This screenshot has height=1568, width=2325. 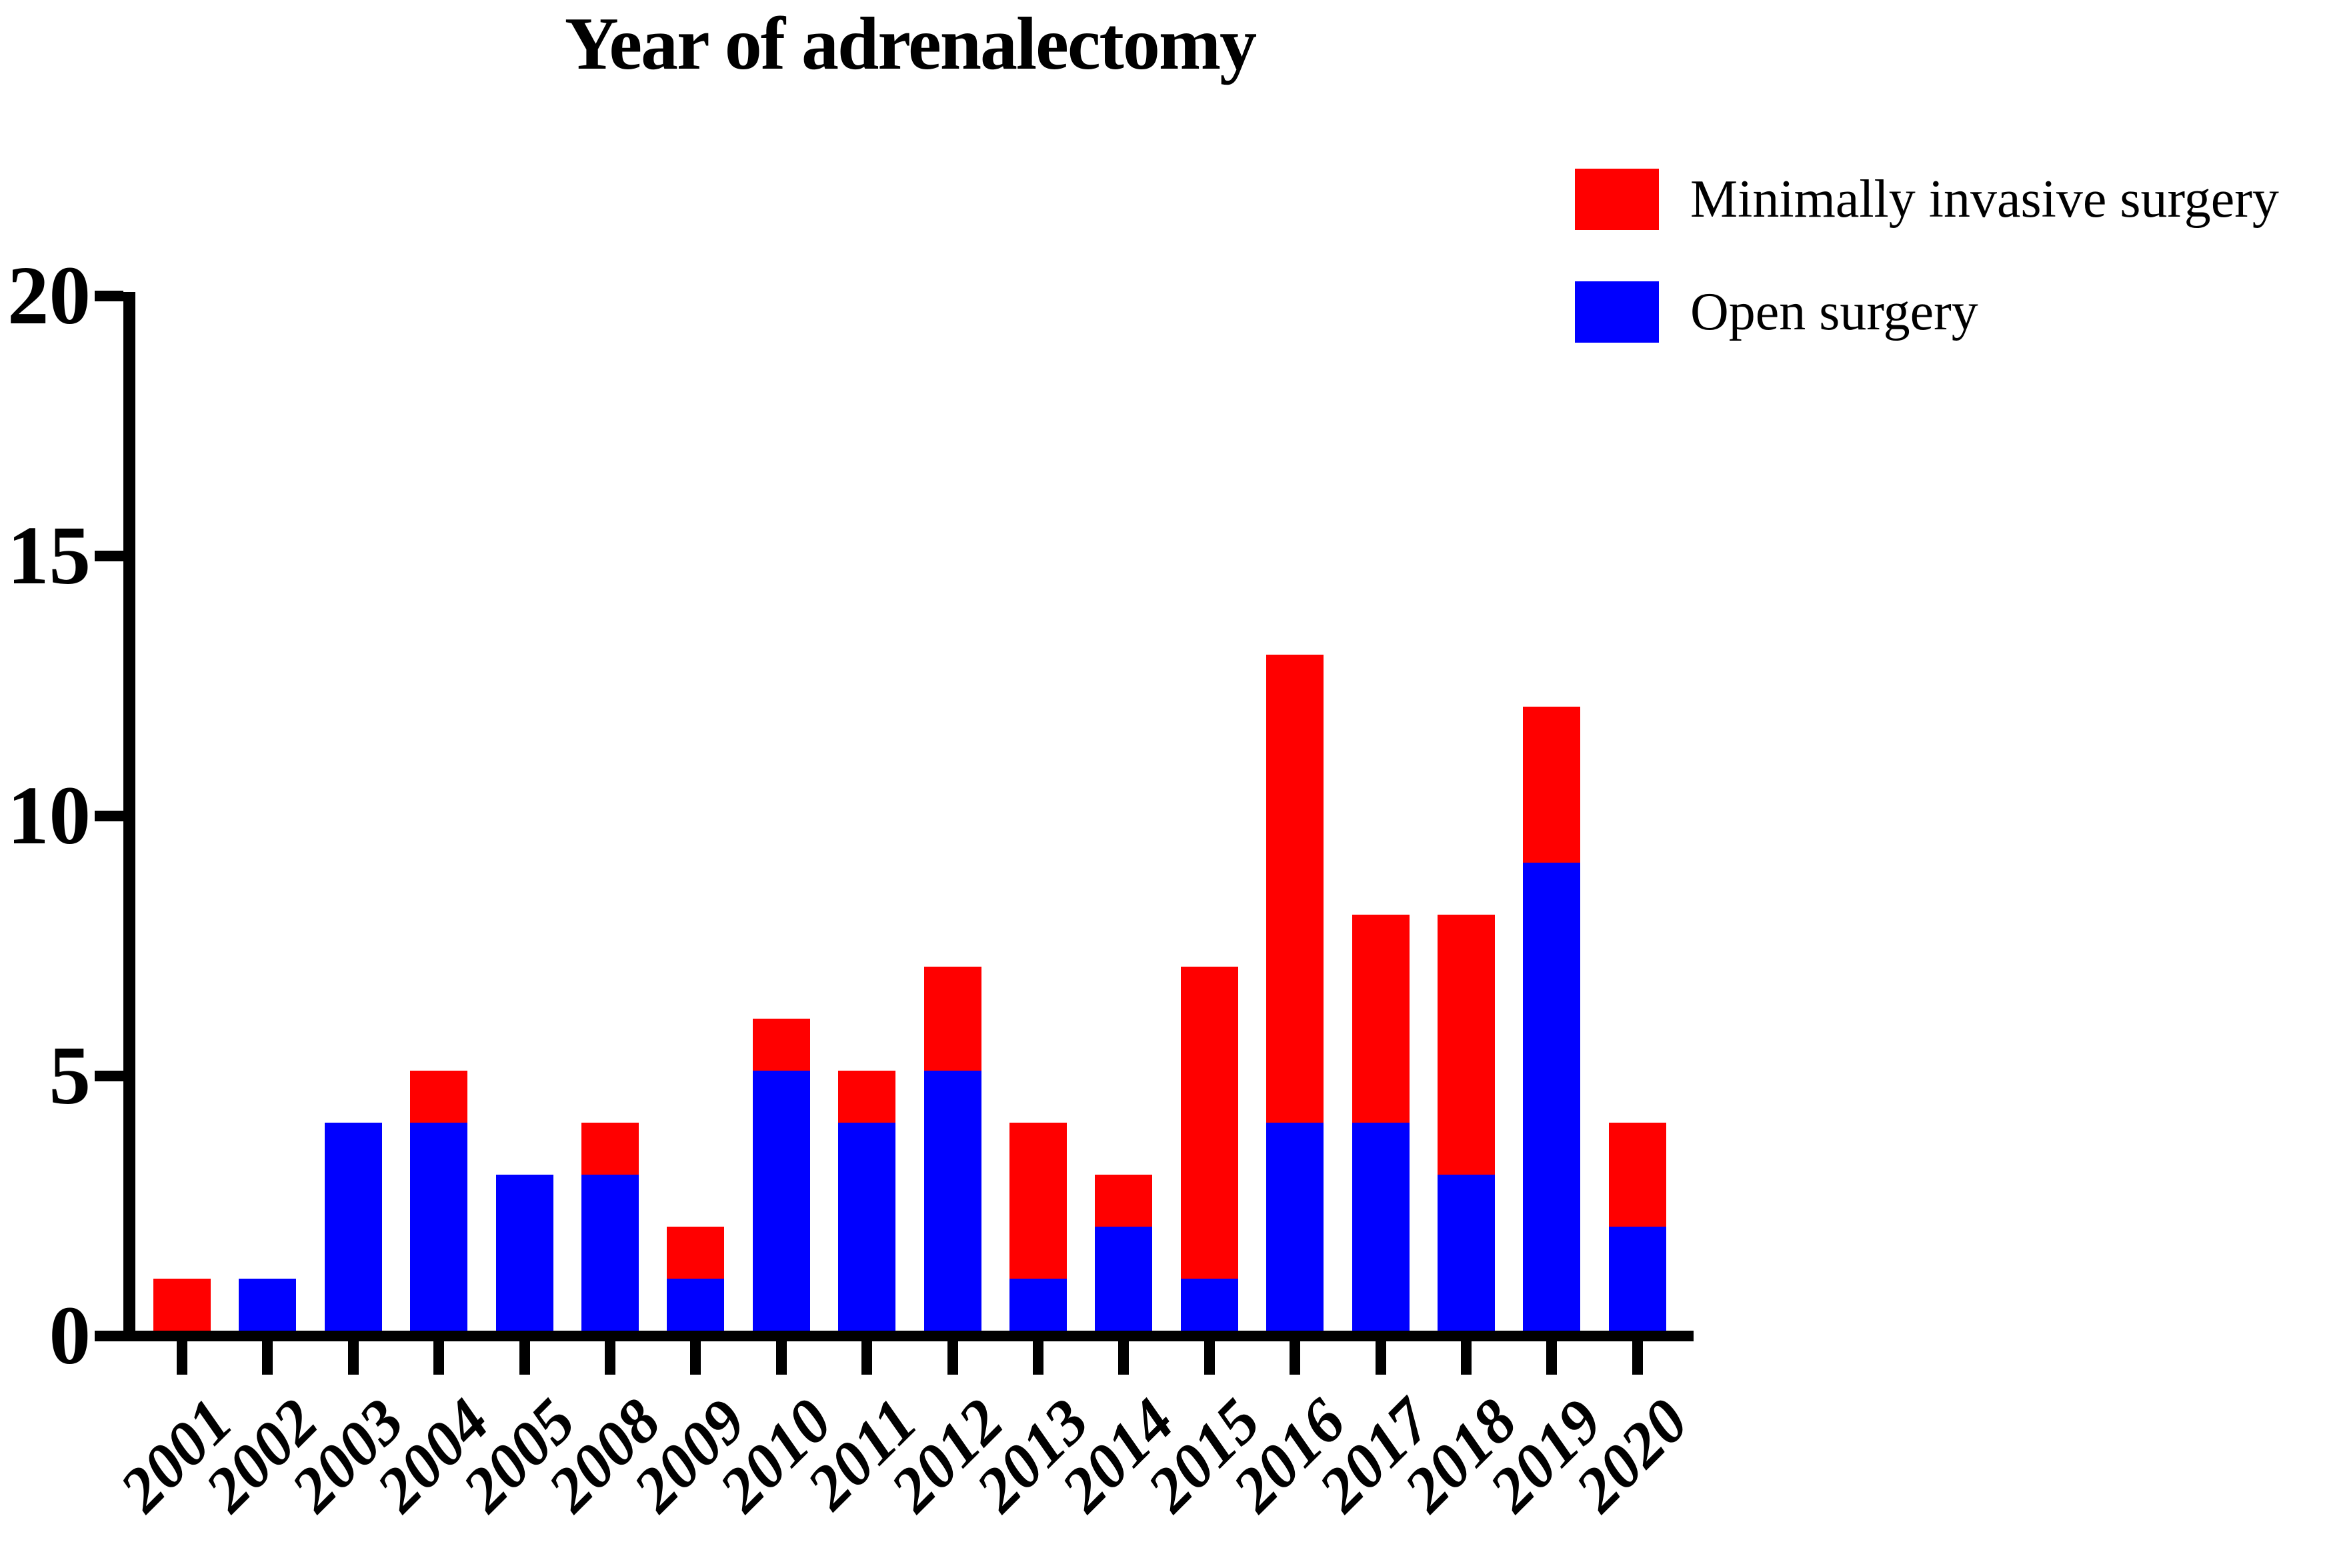 What do you see at coordinates (1552, 785) in the screenshot?
I see `bar-2019-minimally-invasive` at bounding box center [1552, 785].